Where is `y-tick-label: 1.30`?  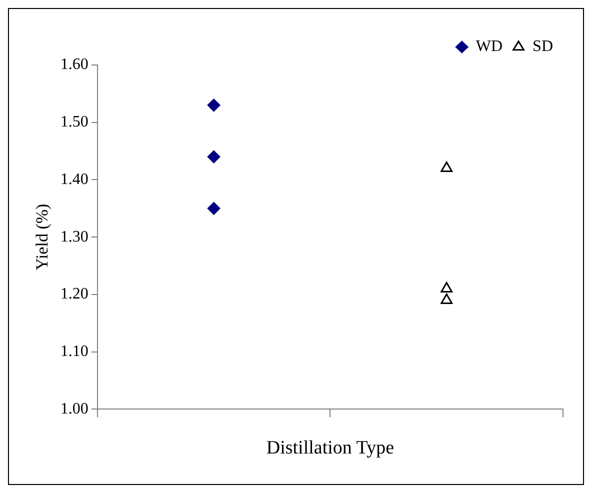 y-tick-label: 1.30 is located at coordinates (74, 237).